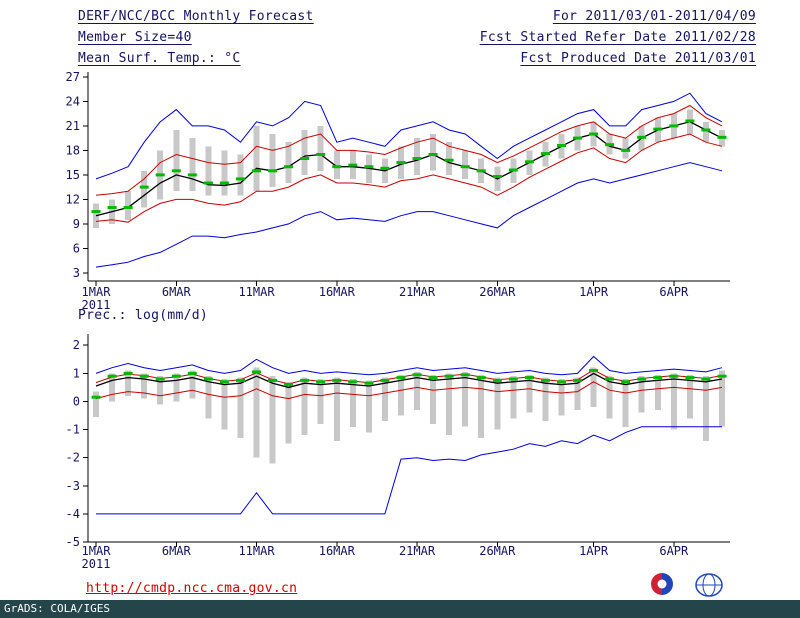  What do you see at coordinates (409, 415) in the screenshot?
I see `spread-bars` at bounding box center [409, 415].